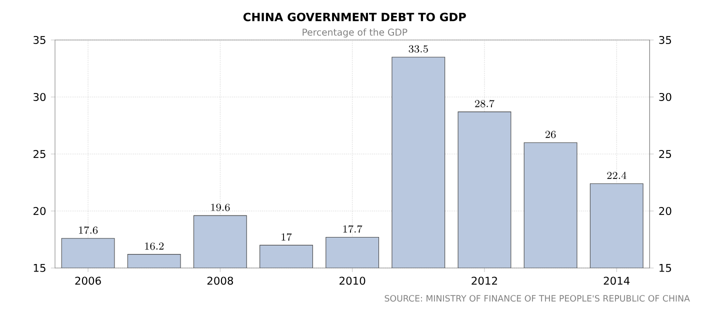 The image size is (710, 325). I want to click on chart-title: CHINA GOVERNMENT DEBT TO GDP, so click(354, 17).